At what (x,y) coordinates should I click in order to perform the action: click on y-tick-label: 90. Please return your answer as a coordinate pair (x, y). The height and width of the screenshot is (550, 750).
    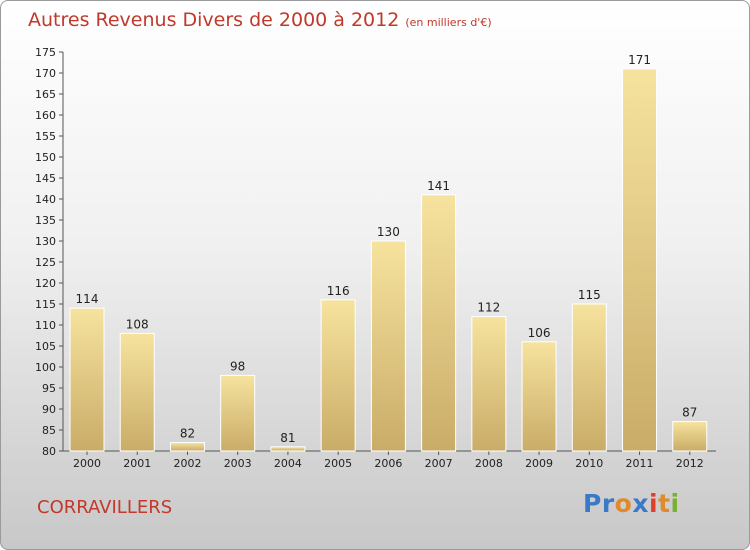
    Looking at the image, I should click on (49, 409).